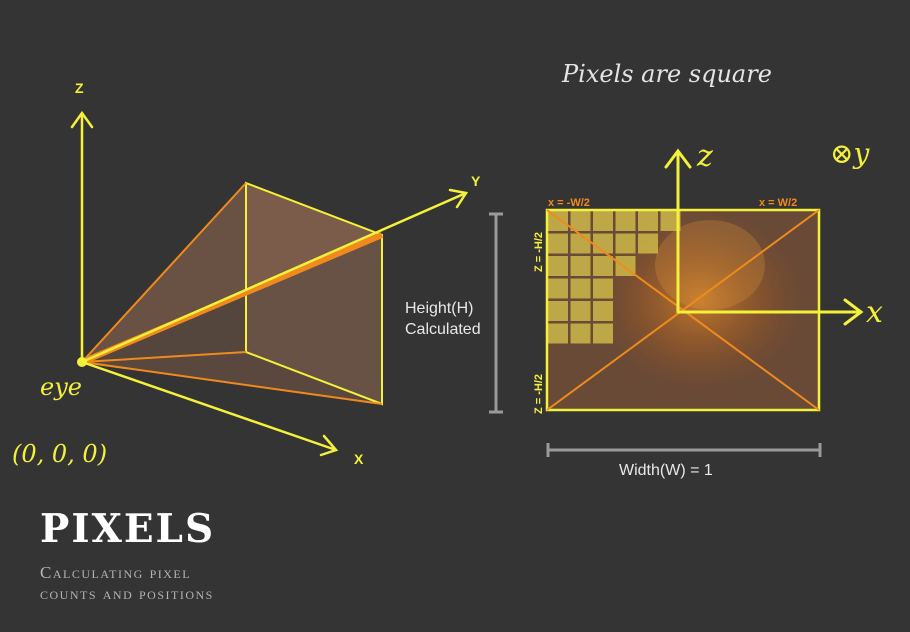  Describe the element at coordinates (359, 459) in the screenshot. I see `x-axis-label: X` at that location.